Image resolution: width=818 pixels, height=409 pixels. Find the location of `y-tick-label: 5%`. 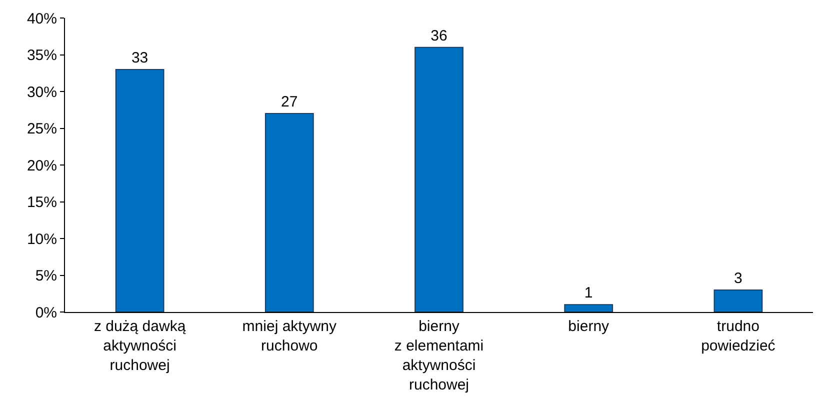

y-tick-label: 5% is located at coordinates (46, 276).